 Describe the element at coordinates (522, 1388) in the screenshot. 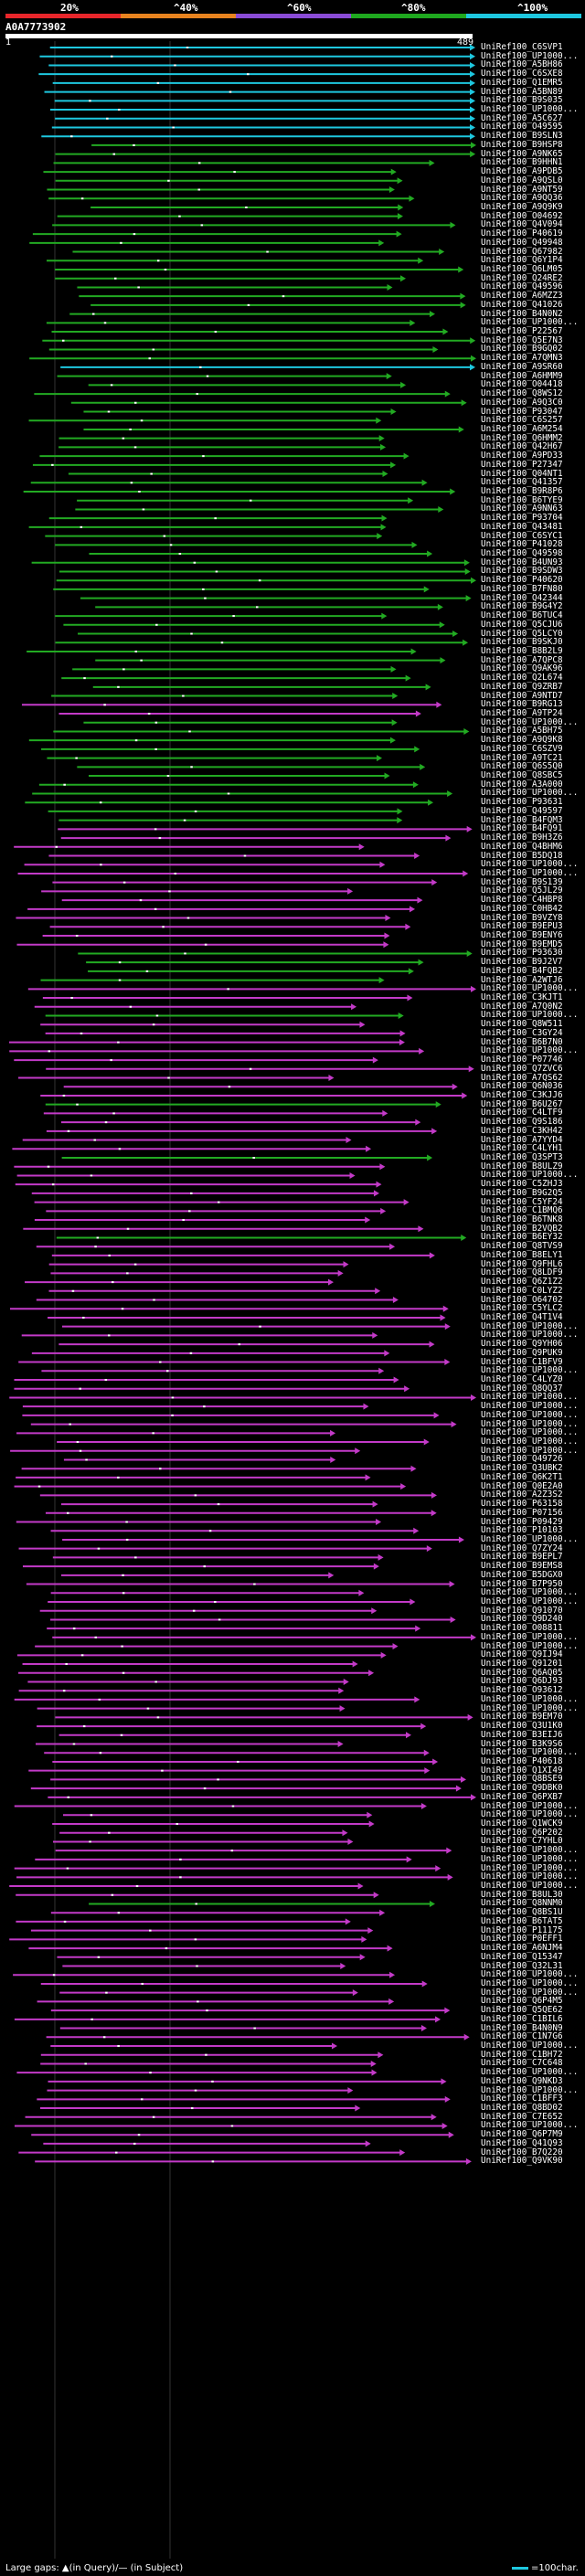

I see `hit-label: UniRef100_Q8QQ37` at that location.